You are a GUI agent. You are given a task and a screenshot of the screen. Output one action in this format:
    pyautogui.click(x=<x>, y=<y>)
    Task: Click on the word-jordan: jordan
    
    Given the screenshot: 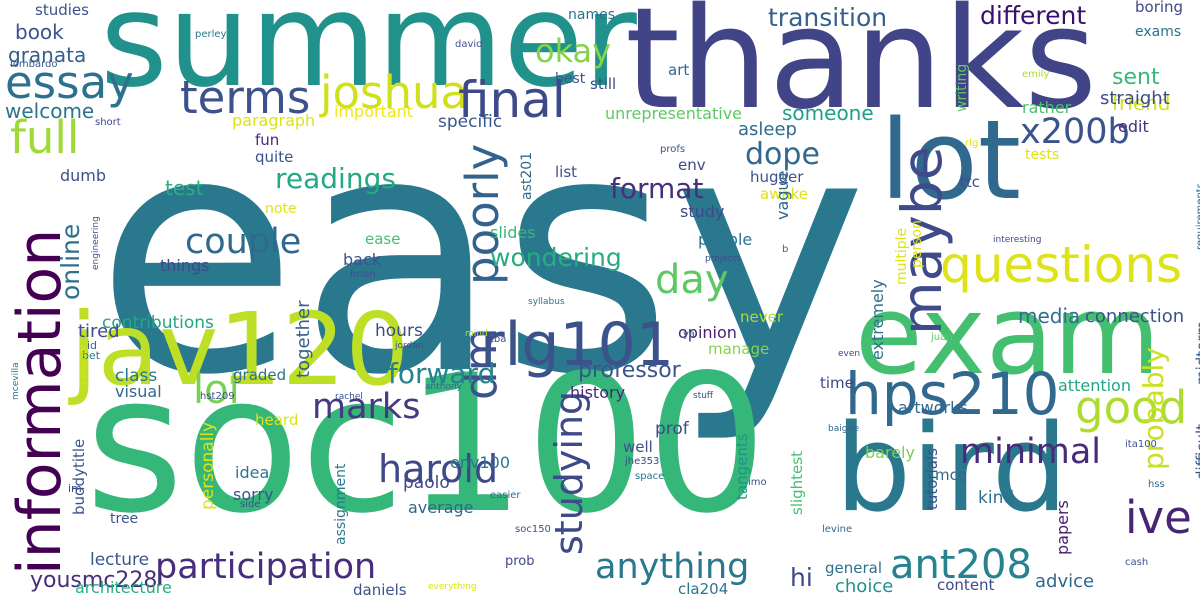 What is the action you would take?
    pyautogui.click(x=409, y=346)
    